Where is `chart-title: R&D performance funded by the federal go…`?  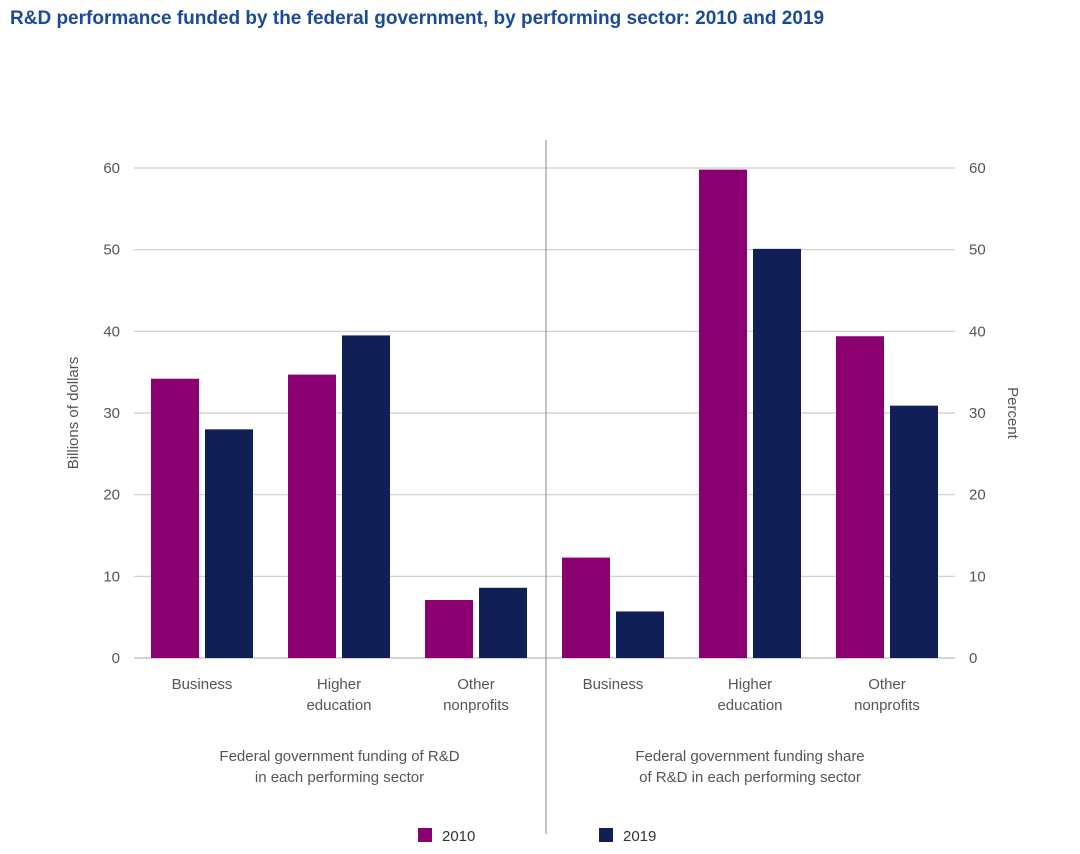 chart-title: R&D performance funded by the federal go… is located at coordinates (417, 18).